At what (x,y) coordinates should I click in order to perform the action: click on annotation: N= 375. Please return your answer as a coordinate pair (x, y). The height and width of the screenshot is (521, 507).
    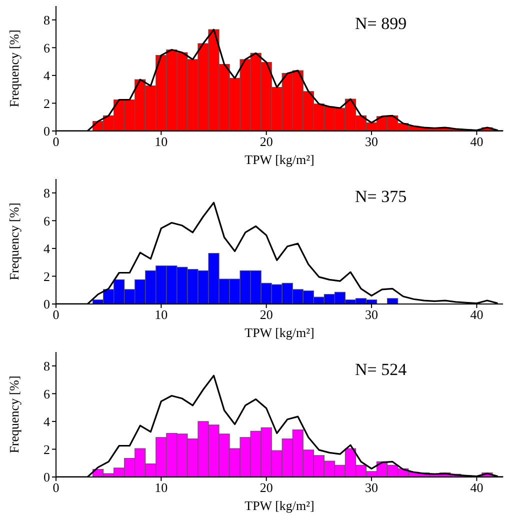
    Looking at the image, I should click on (381, 197).